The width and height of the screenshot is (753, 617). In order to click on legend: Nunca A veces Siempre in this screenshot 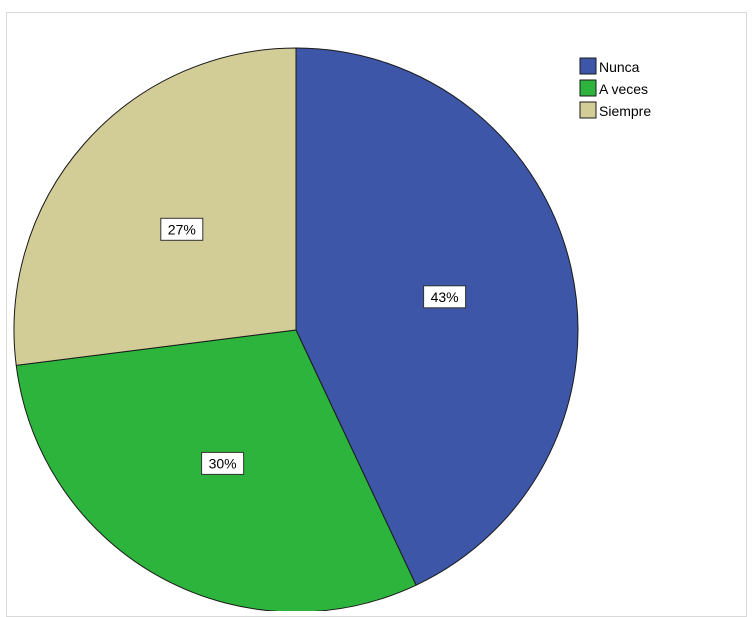, I will do `click(615, 88)`.